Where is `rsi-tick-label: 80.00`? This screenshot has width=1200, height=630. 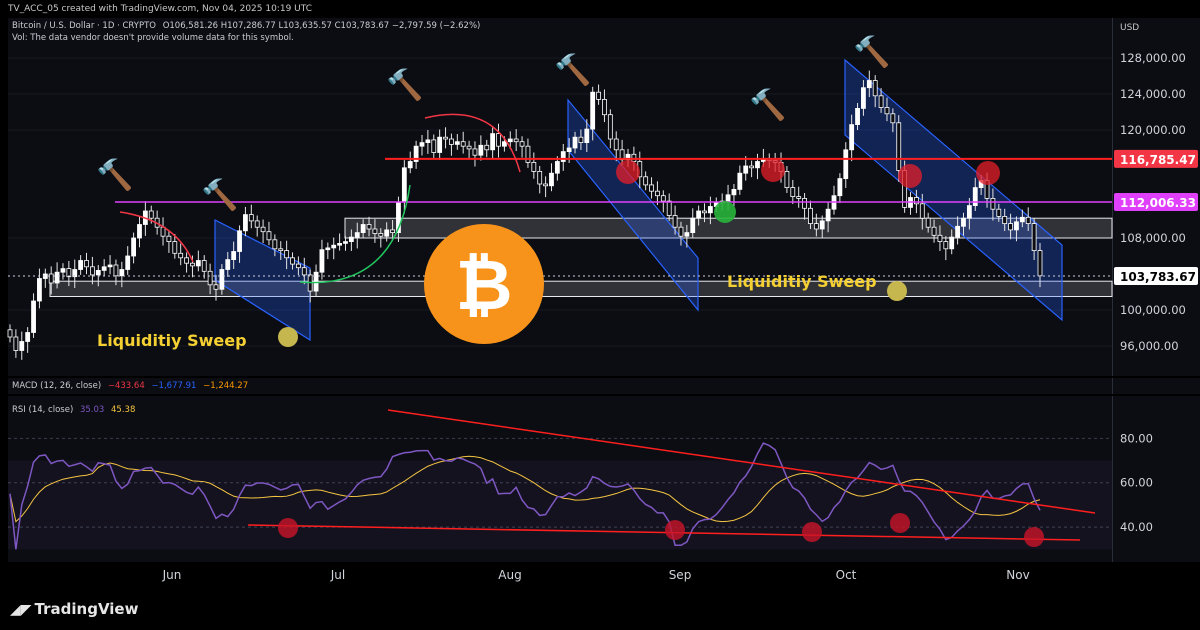
rsi-tick-label: 80.00 is located at coordinates (1136, 438).